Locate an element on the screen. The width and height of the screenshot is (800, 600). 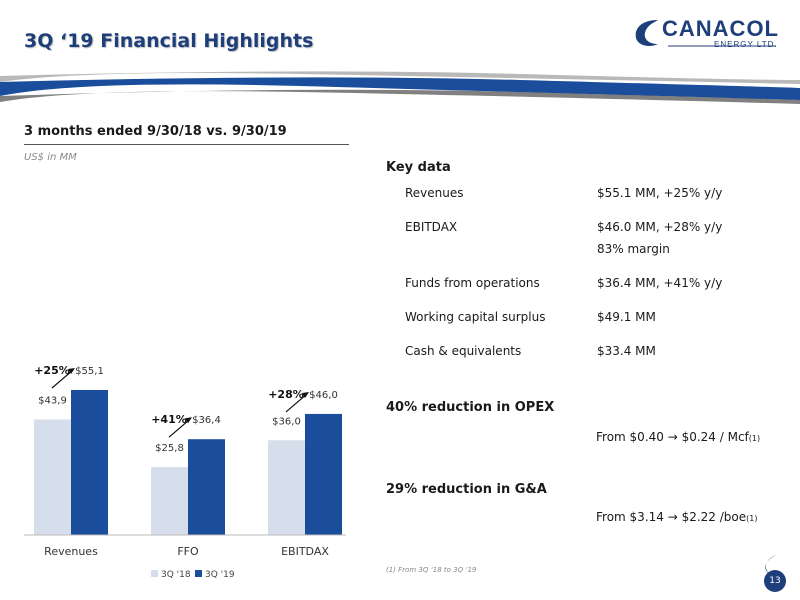
category-label-revenues: Revenues is located at coordinates (71, 551).